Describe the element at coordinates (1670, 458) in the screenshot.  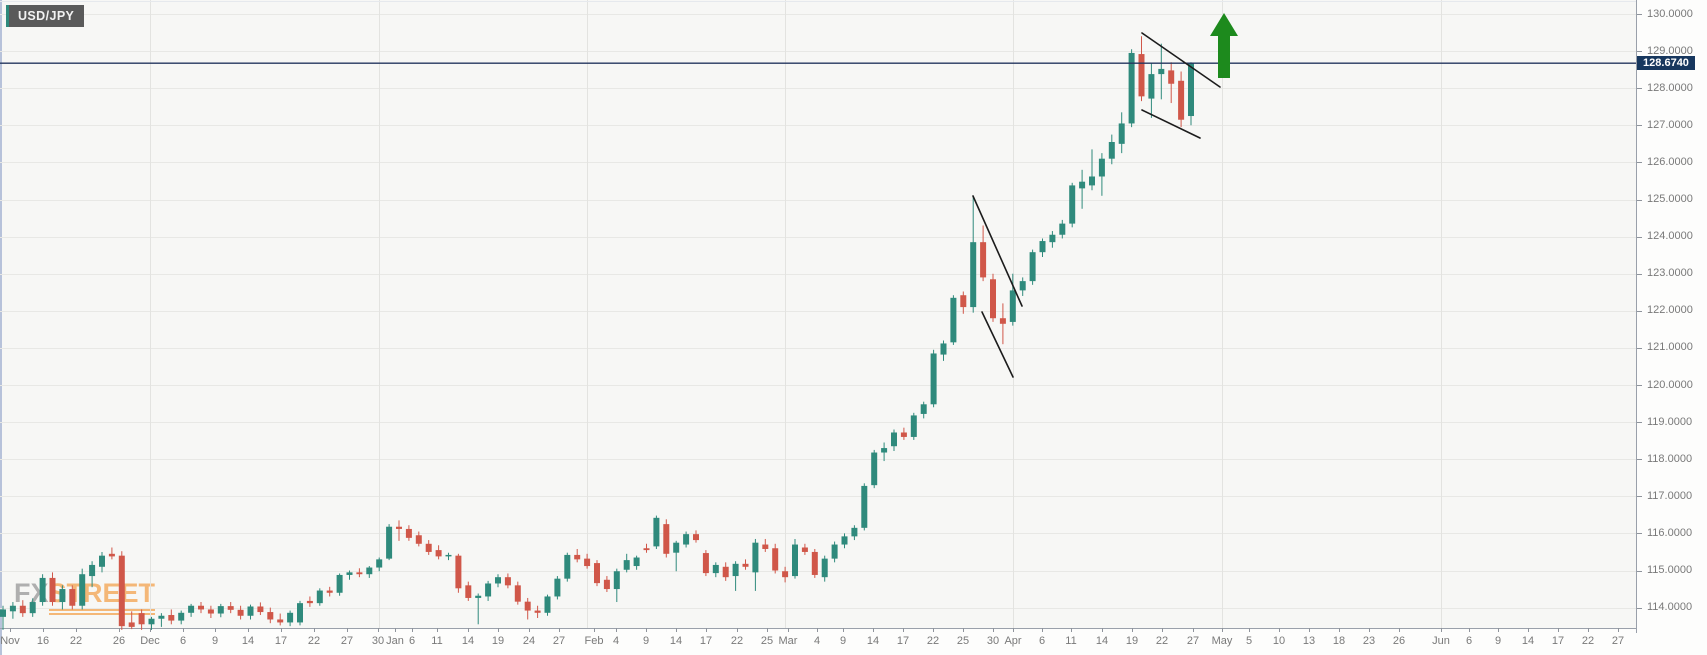
I see `price-axis-label: 118.0000` at that location.